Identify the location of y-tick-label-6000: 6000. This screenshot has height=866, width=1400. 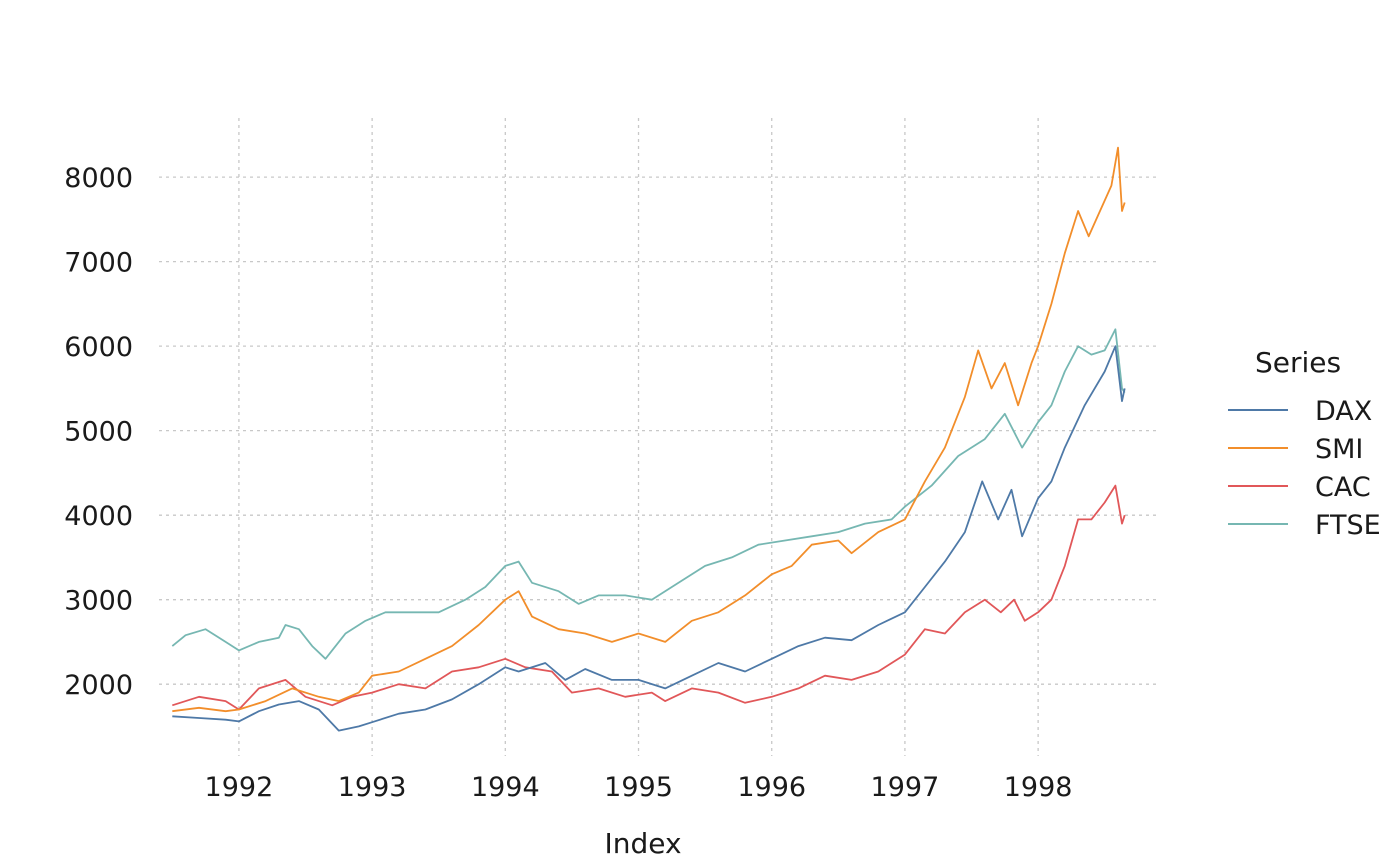
(98, 347).